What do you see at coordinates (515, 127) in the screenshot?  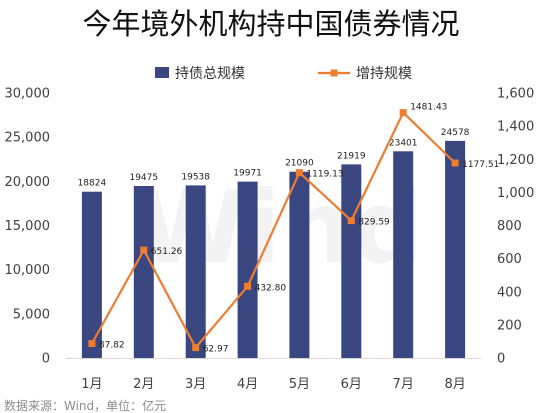 I see `right-axis-tick-label: 1,400` at bounding box center [515, 127].